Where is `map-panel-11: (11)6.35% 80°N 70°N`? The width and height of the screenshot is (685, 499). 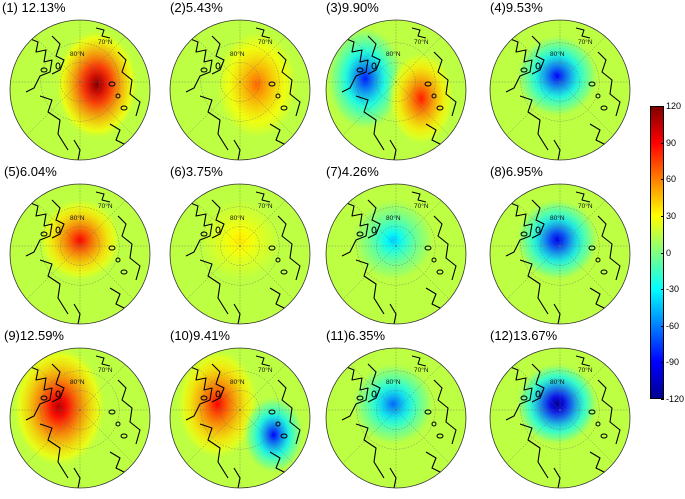 map-panel-11: (11)6.35% 80°N 70°N is located at coordinates (396, 411).